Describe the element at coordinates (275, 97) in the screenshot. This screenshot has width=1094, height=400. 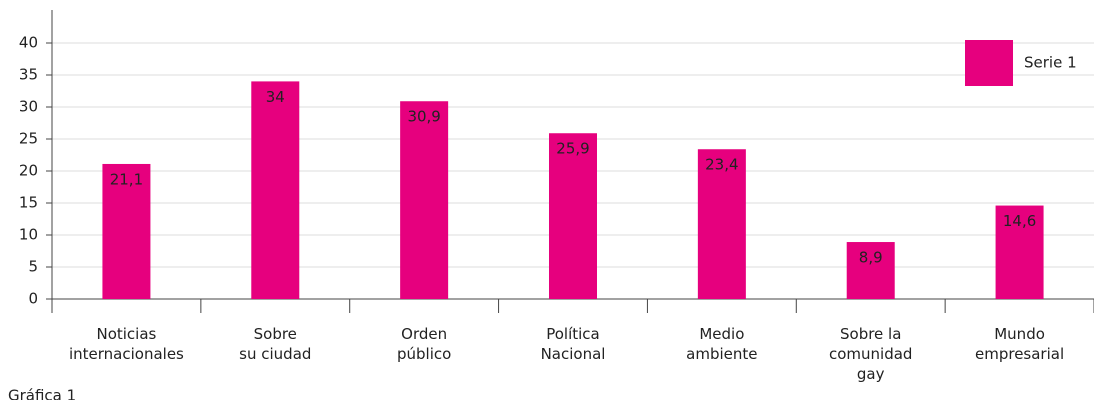
I see `data-label: 34` at that location.